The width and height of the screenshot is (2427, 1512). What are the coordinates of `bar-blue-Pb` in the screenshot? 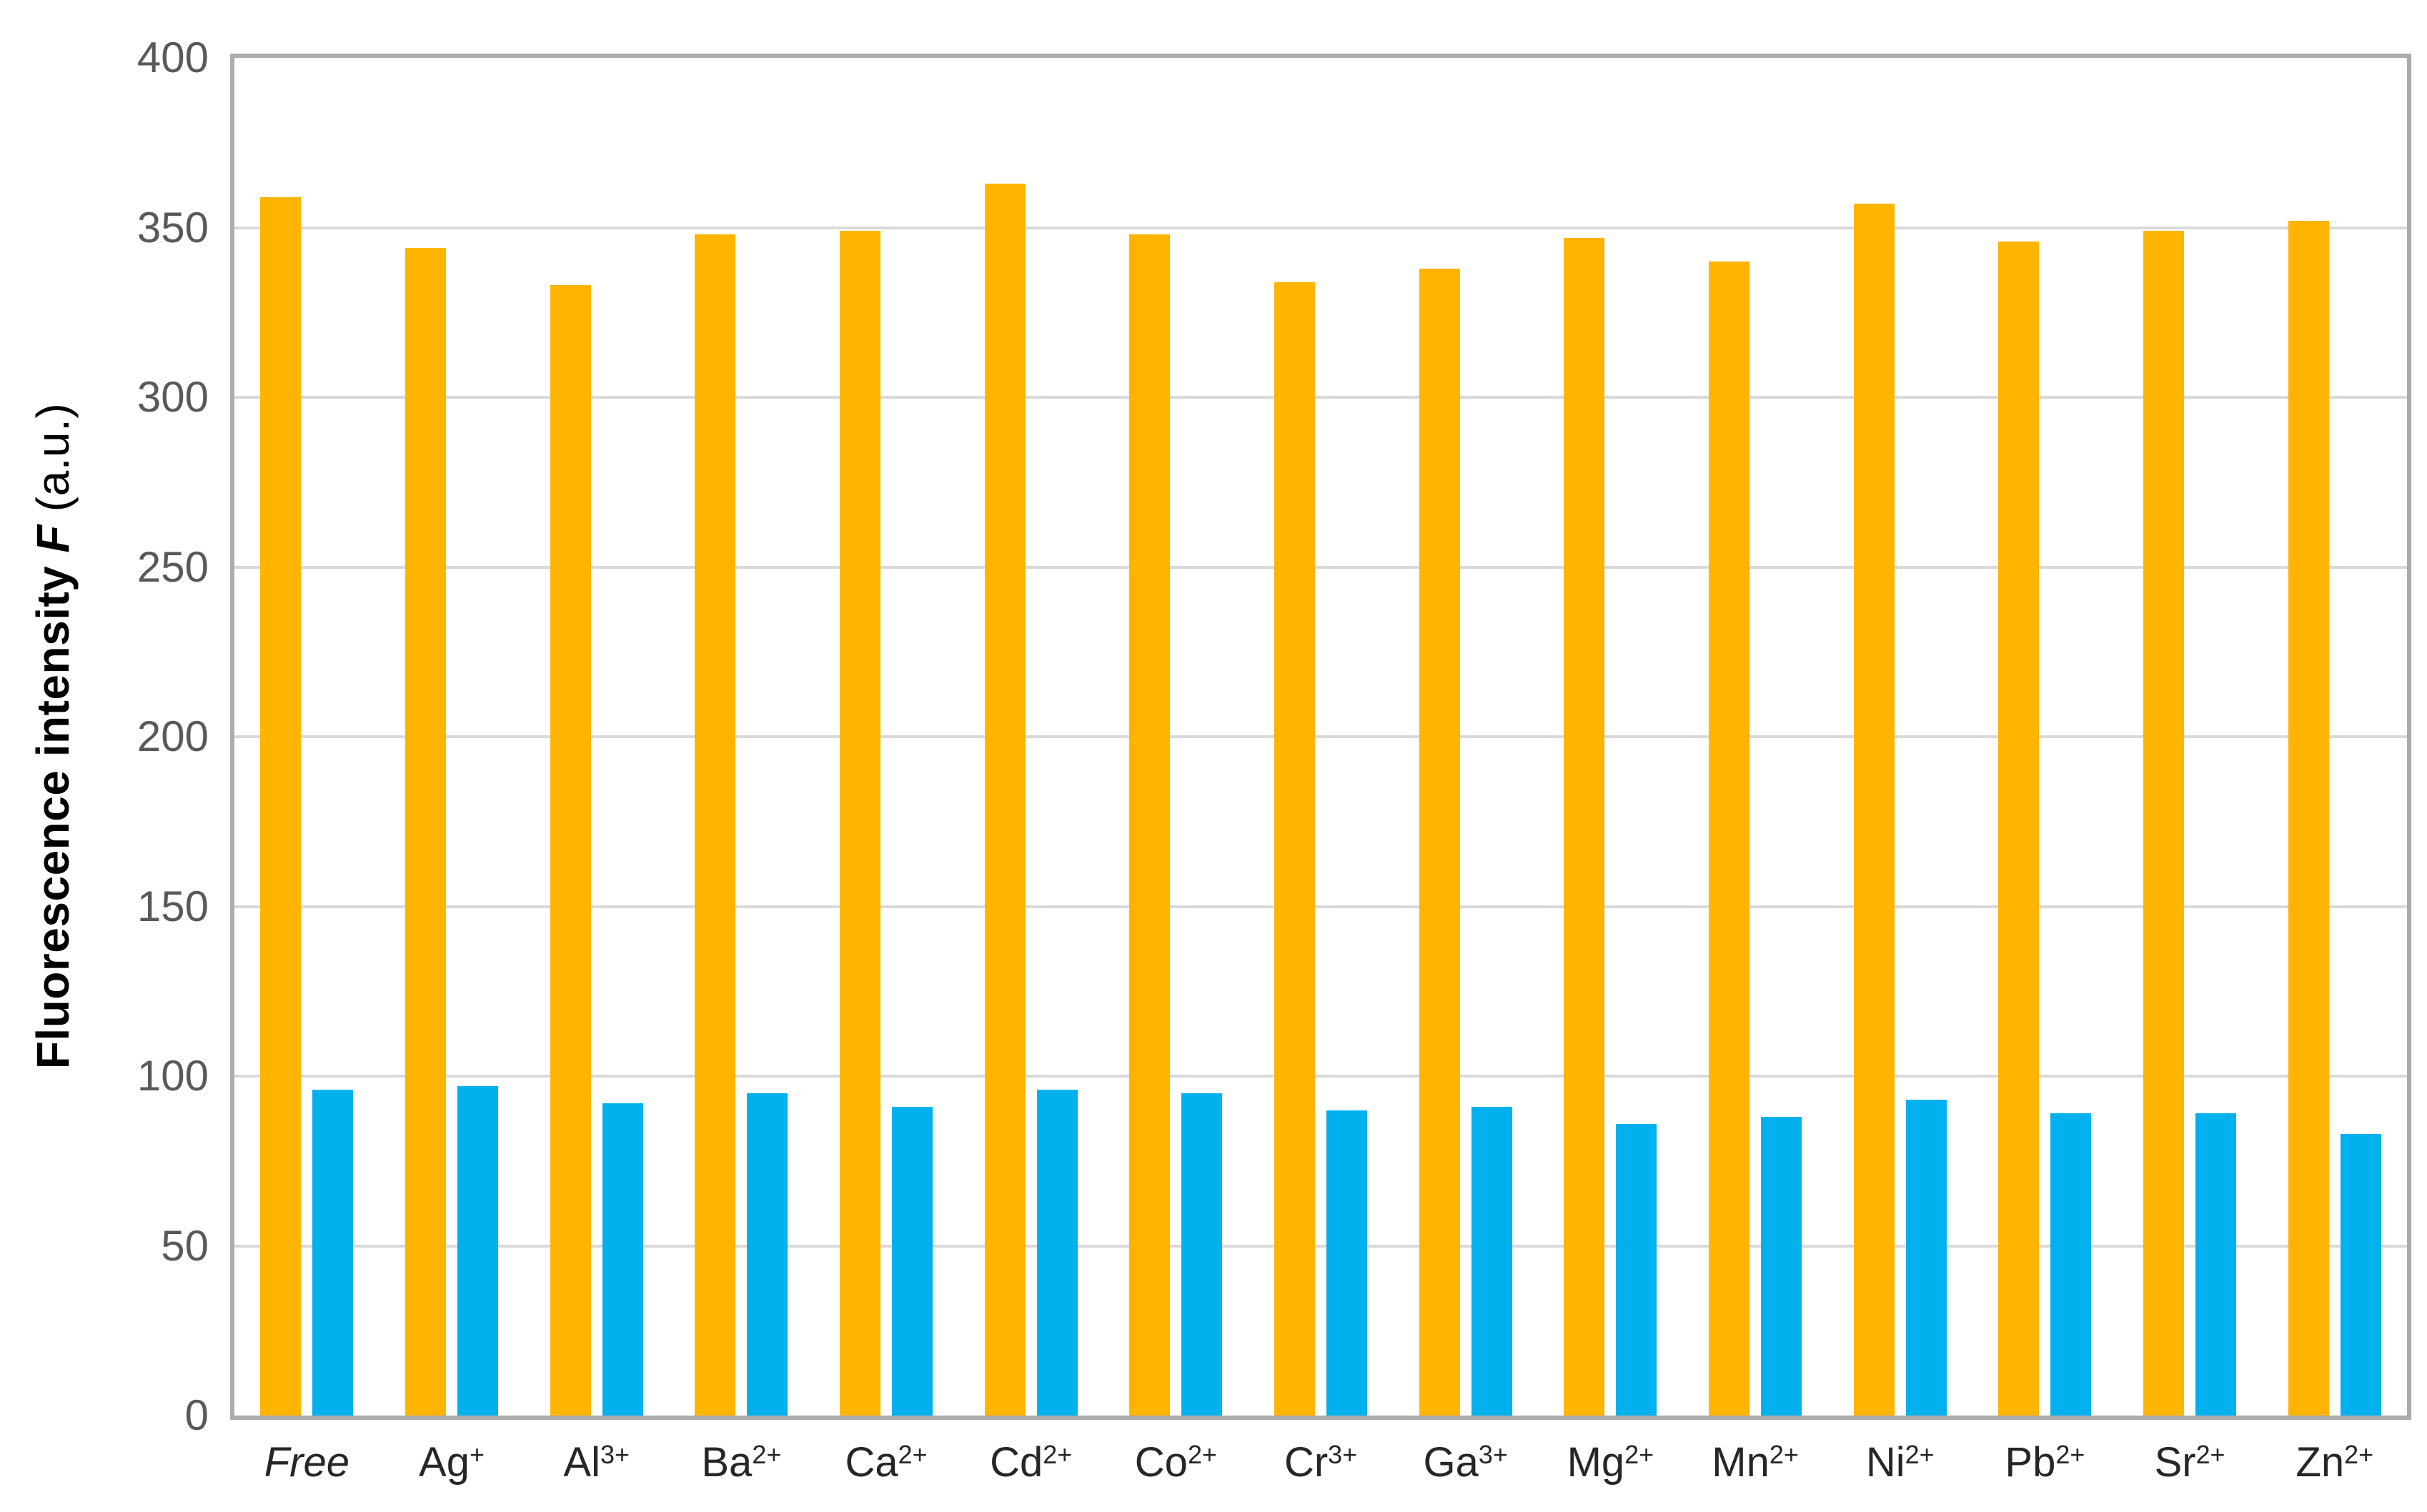 It's located at (2071, 1265).